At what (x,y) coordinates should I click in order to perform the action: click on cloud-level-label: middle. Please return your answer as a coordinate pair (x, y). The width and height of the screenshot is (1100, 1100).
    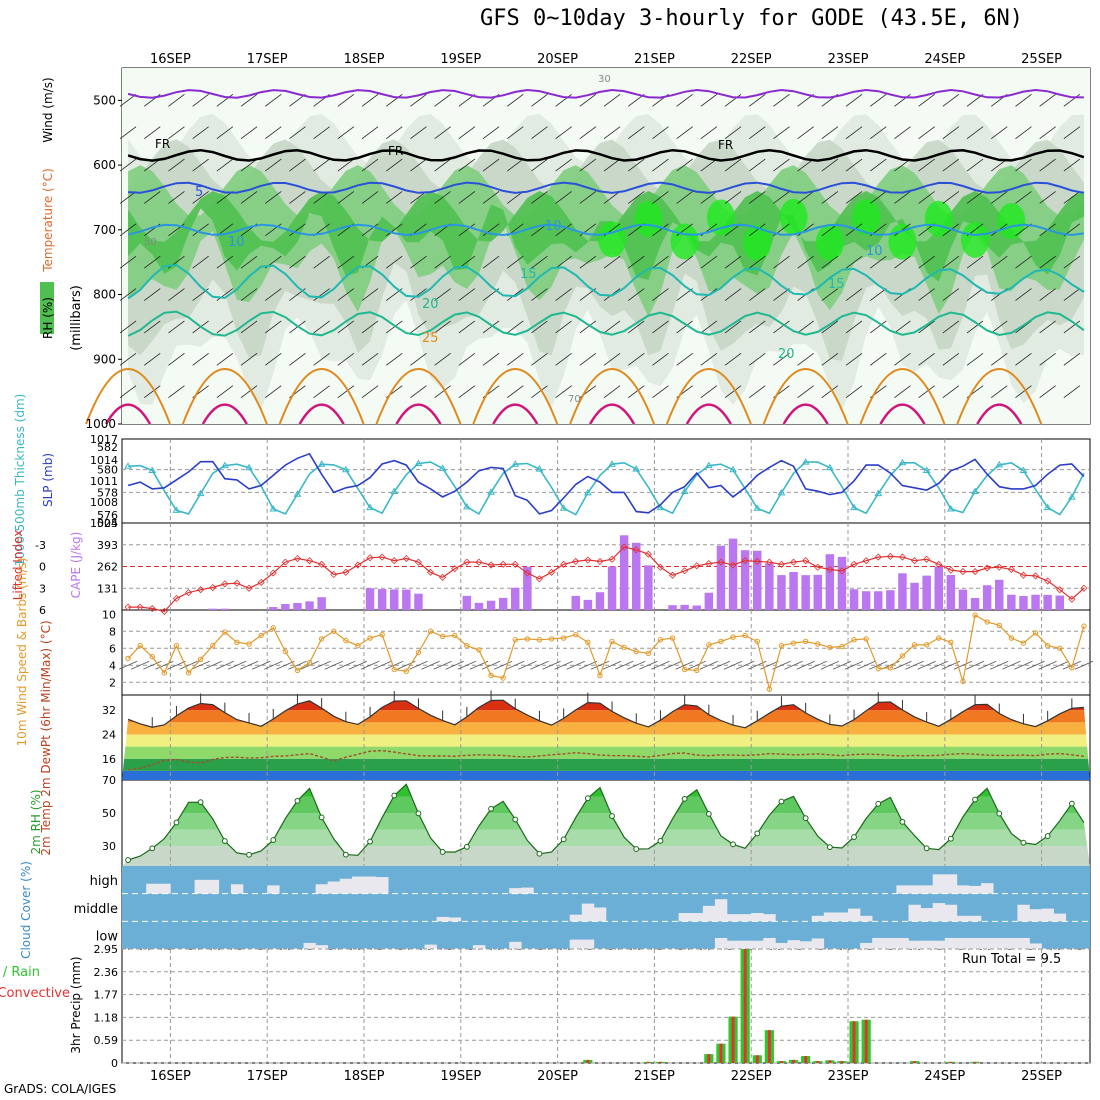
    Looking at the image, I should click on (96, 909).